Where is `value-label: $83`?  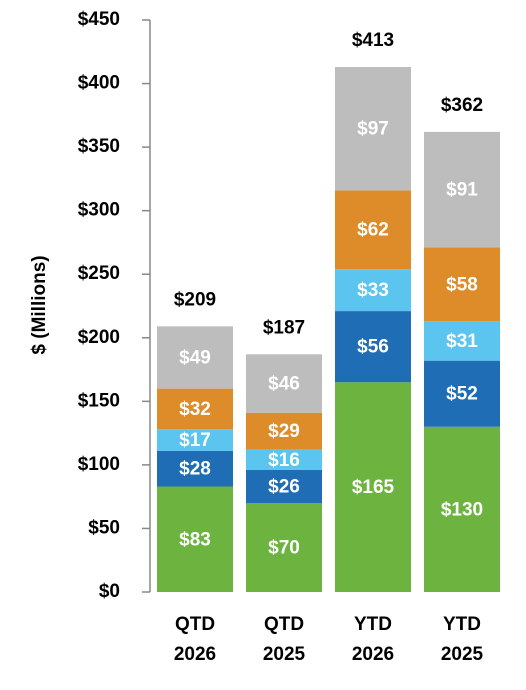
value-label: $83 is located at coordinates (195, 539).